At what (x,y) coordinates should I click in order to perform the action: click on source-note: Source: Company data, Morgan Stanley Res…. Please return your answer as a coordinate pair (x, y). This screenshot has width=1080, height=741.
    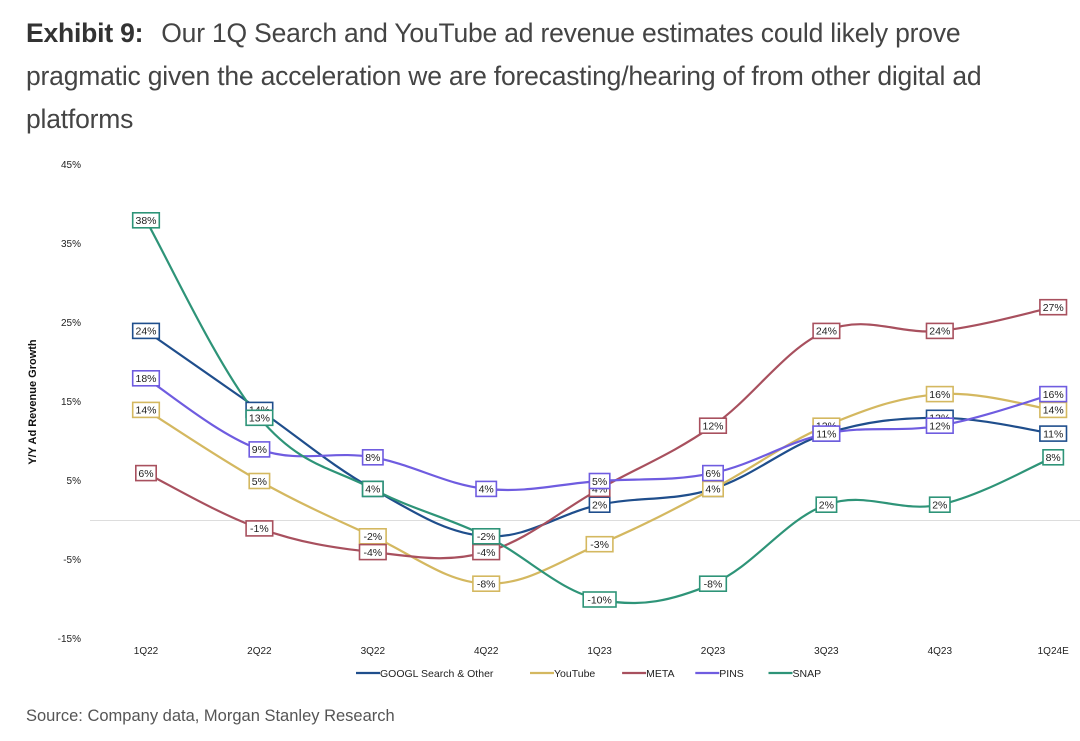
    Looking at the image, I should click on (210, 716).